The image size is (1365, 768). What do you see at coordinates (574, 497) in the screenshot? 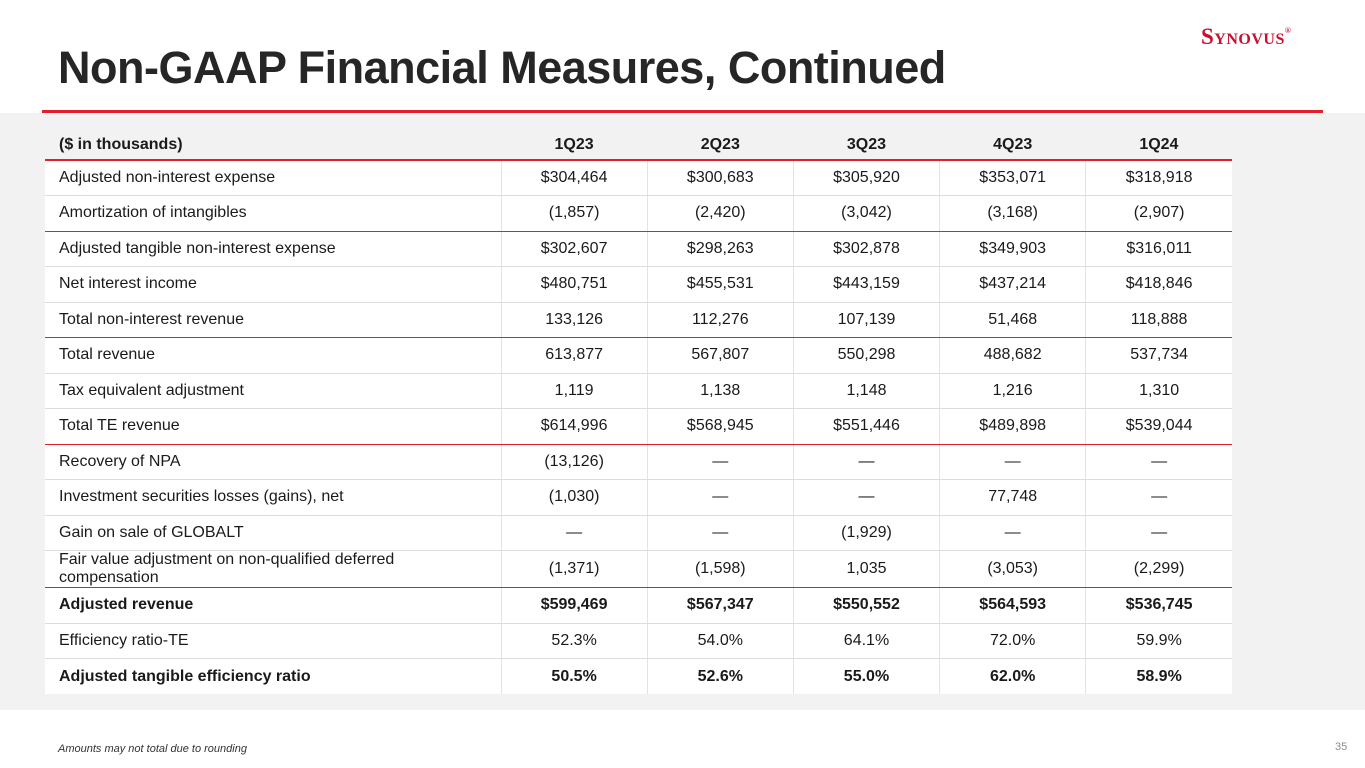
I see `cell-value: (1,030)` at bounding box center [574, 497].